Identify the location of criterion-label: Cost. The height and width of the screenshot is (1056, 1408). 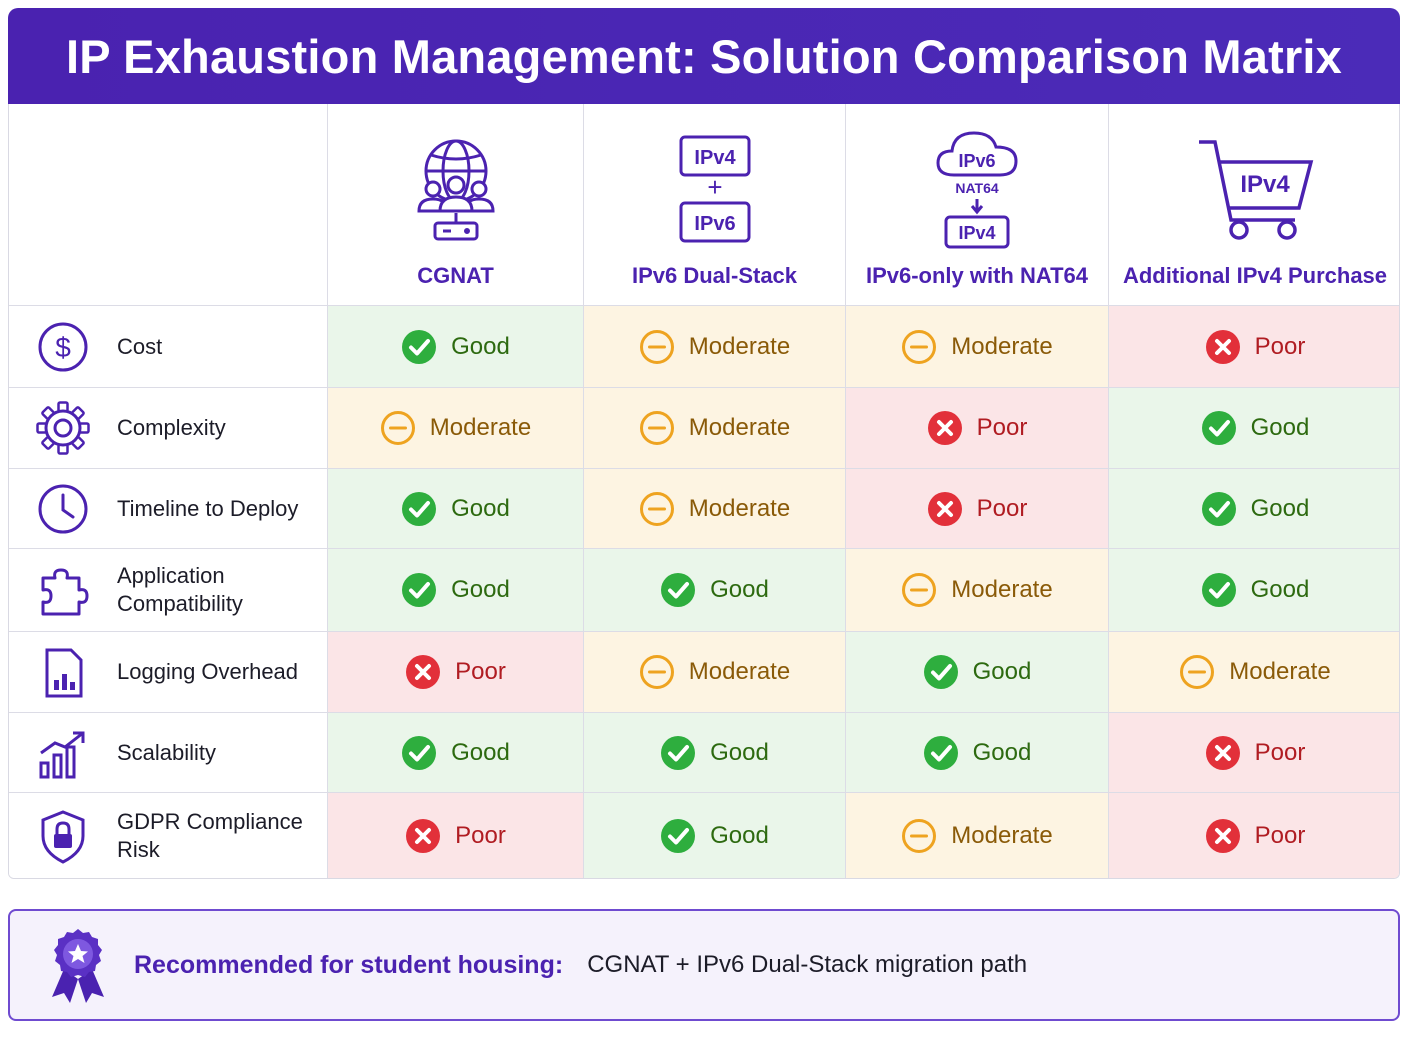
(140, 346).